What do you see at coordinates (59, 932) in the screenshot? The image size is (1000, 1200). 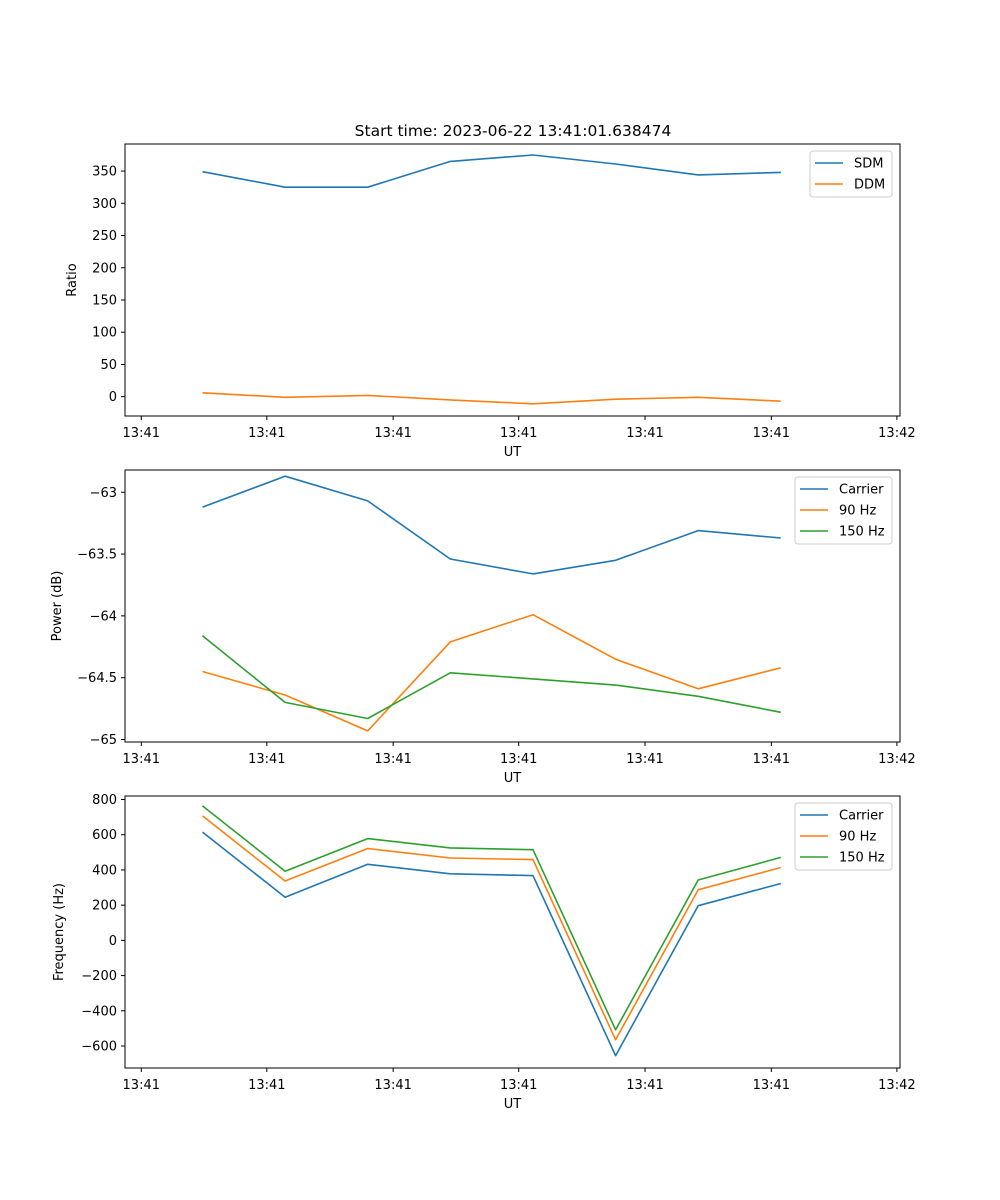 I see `y-axis-label: Frequency (Hz)` at bounding box center [59, 932].